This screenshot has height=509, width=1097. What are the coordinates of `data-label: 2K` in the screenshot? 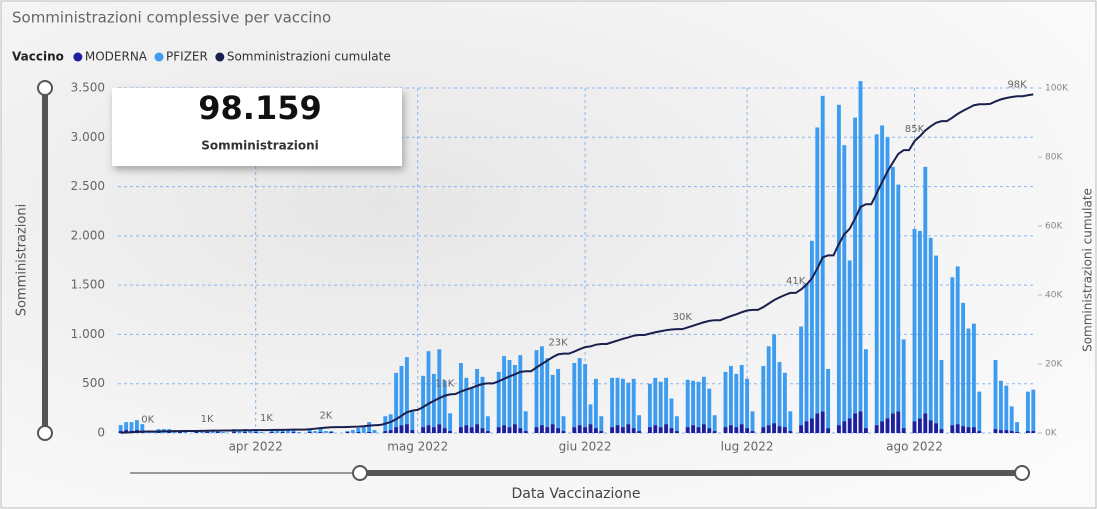 It's located at (325, 416).